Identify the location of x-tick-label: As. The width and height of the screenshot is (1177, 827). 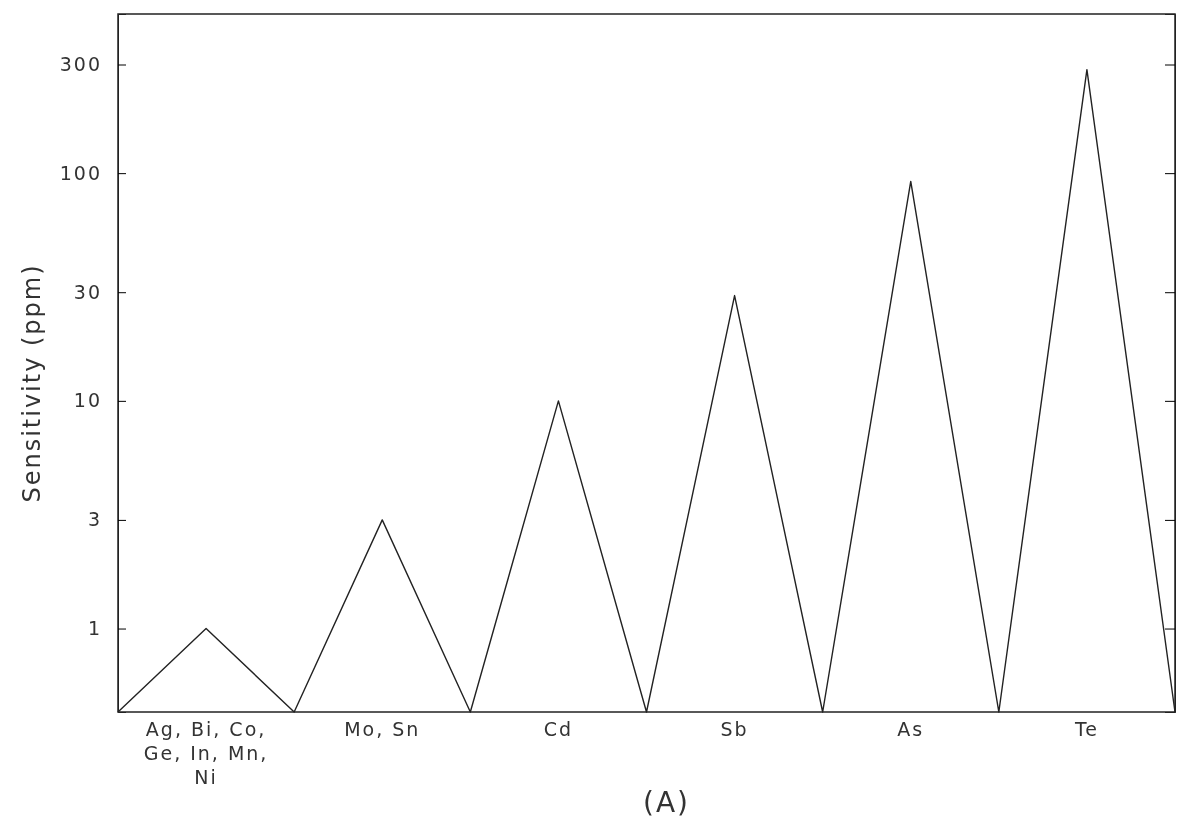
(911, 729).